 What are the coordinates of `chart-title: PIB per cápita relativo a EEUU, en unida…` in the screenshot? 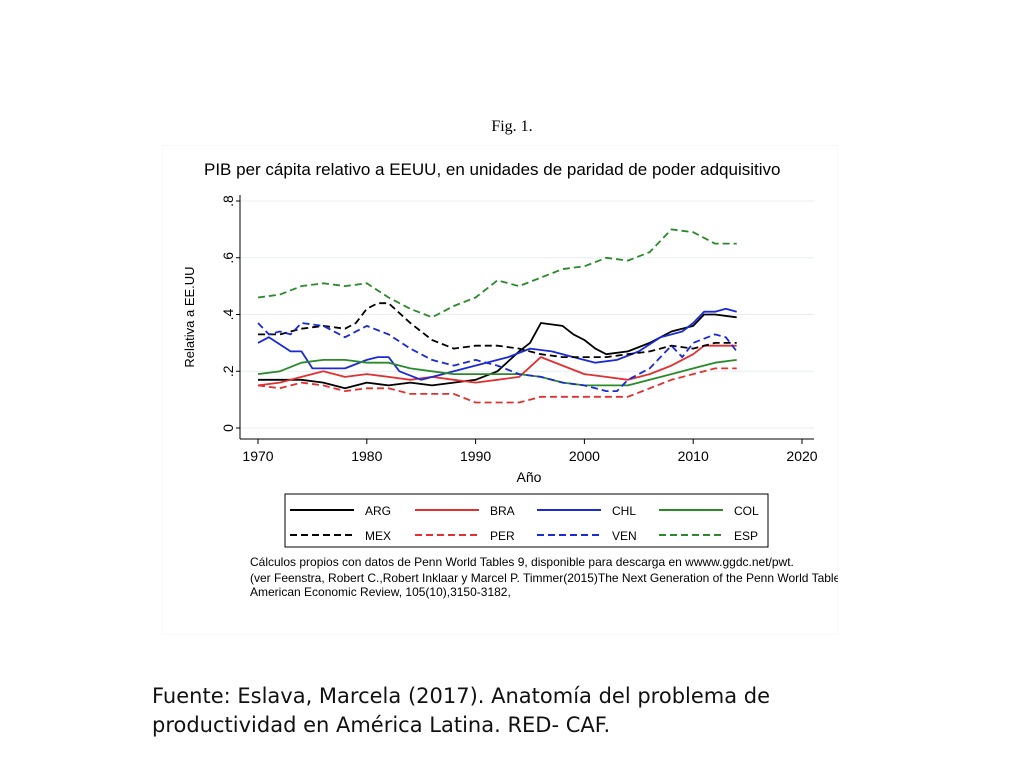 It's located at (492, 169).